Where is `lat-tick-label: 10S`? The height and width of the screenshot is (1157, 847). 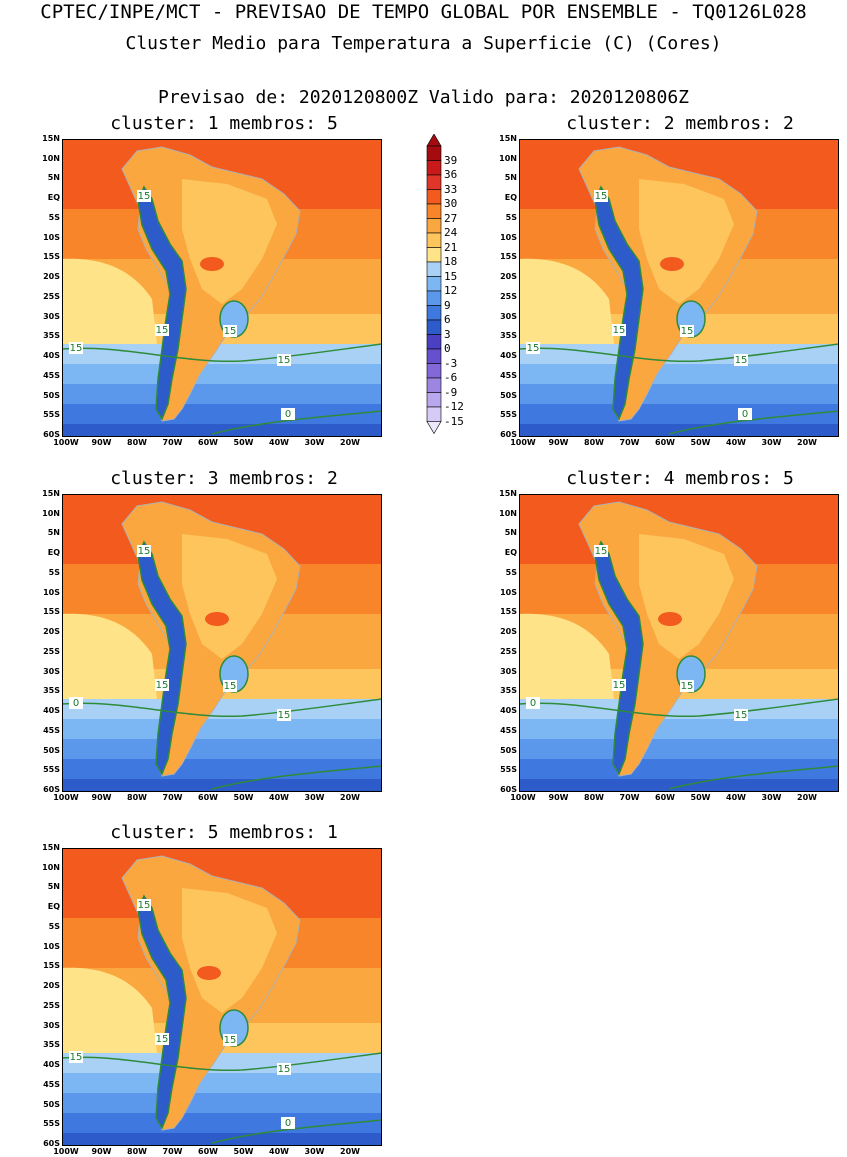 lat-tick-label: 10S is located at coordinates (508, 237).